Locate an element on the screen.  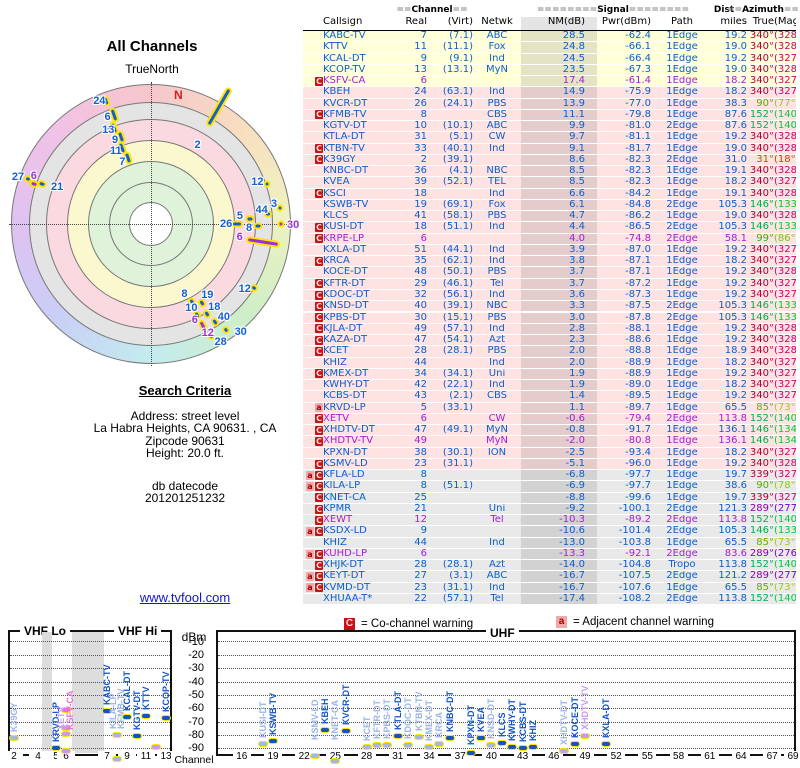
vhf-gap-band is located at coordinates (88, 692).